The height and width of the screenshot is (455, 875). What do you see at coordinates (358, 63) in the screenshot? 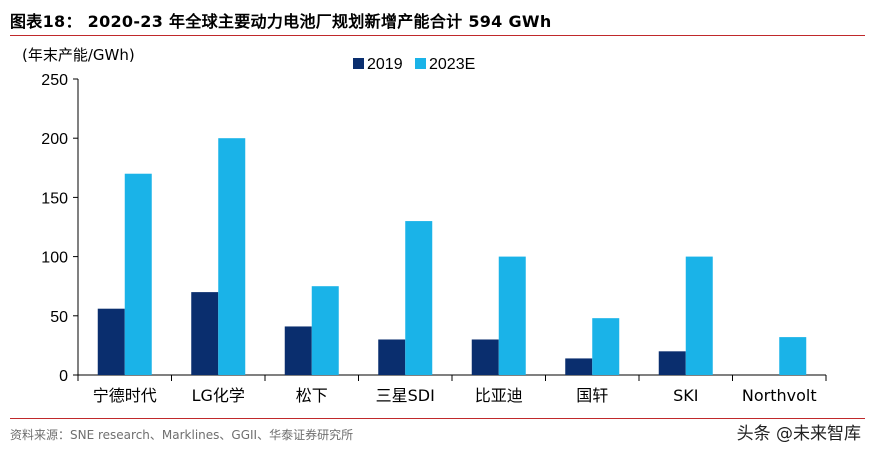
I see `legend-swatch-2019` at bounding box center [358, 63].